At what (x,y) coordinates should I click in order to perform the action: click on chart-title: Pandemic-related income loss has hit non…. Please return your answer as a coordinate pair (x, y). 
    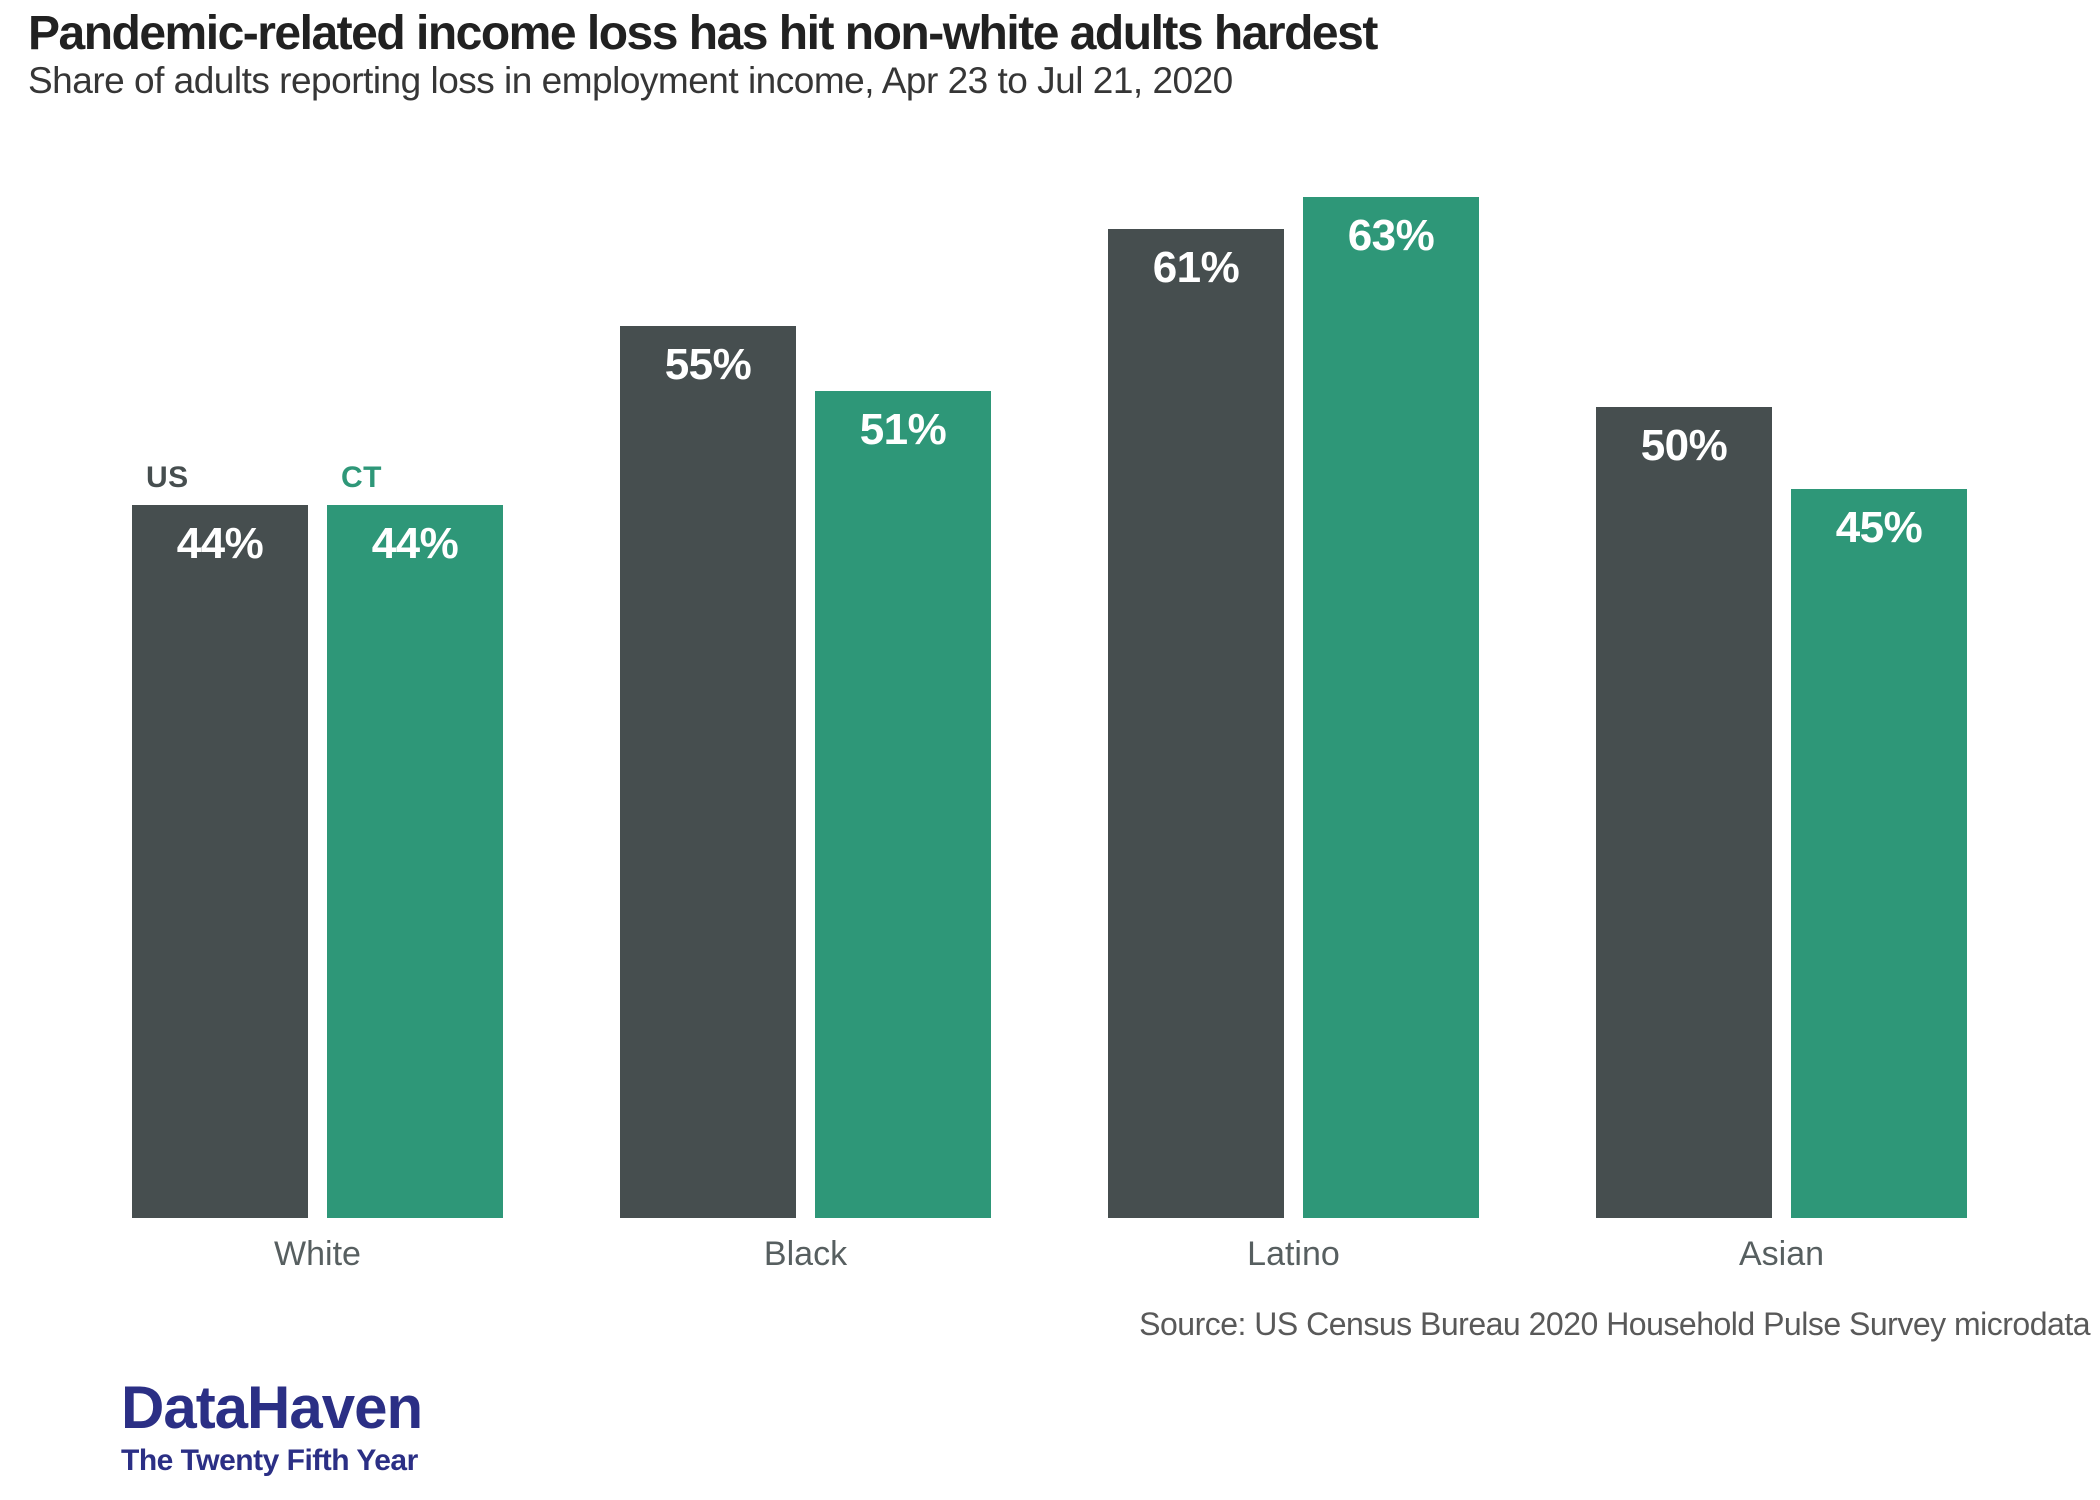
    Looking at the image, I should click on (703, 33).